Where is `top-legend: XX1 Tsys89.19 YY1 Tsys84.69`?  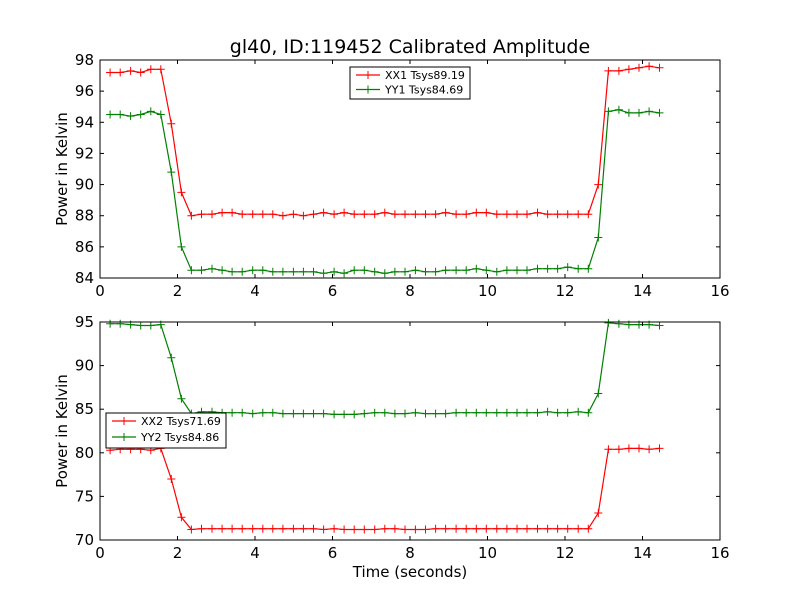 top-legend: XX1 Tsys89.19 YY1 Tsys84.69 is located at coordinates (410, 83).